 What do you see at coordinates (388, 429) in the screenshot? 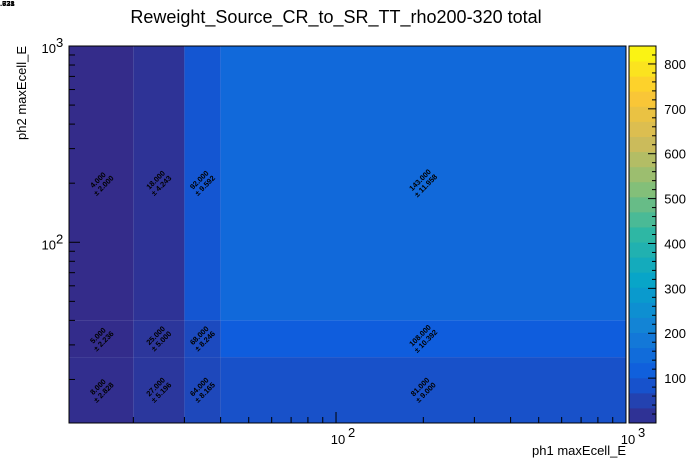
I see `x-axis: 10 2 10 3` at bounding box center [388, 429].